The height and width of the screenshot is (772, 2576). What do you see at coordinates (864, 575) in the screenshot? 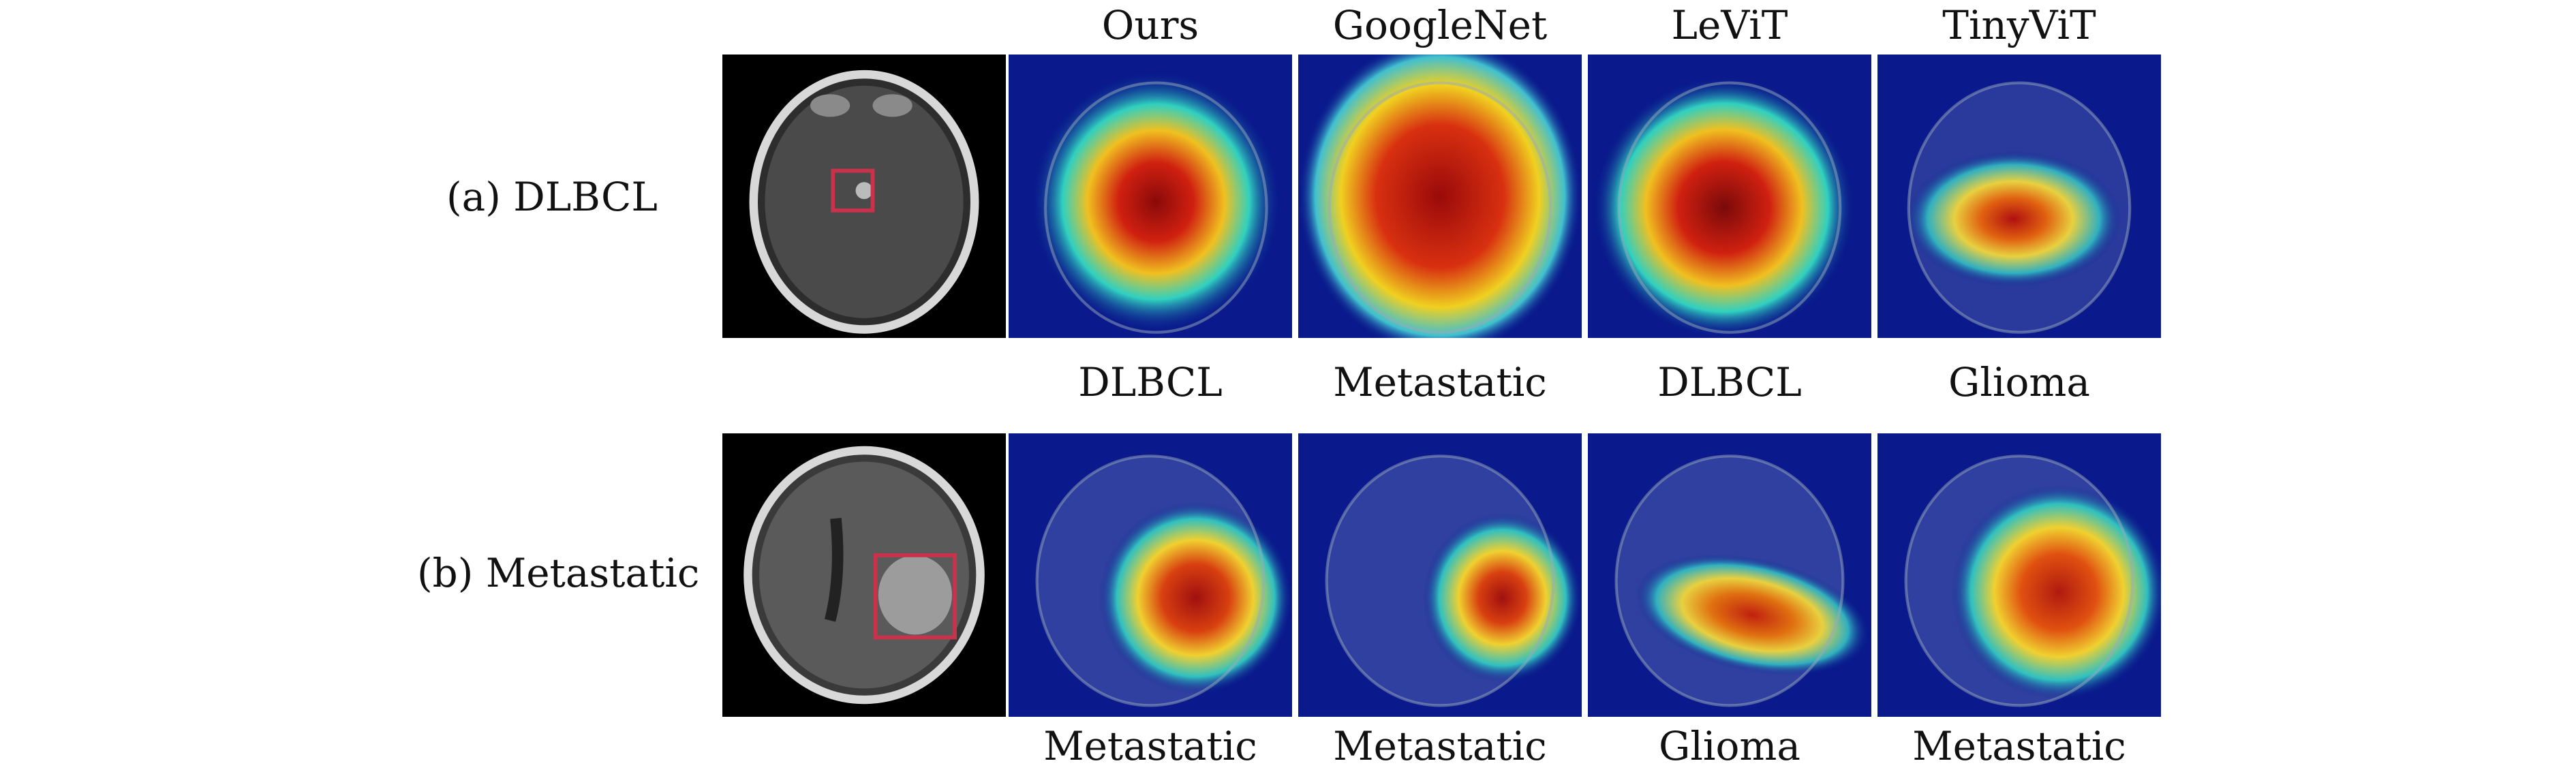
I see `mri-image-metastatic` at bounding box center [864, 575].